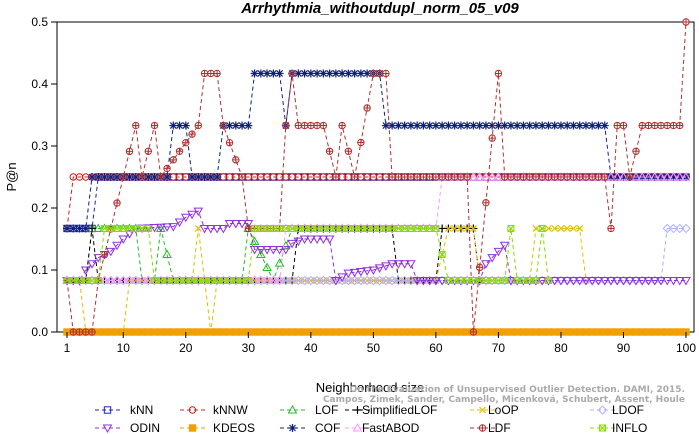 The height and width of the screenshot is (434, 699). Describe the element at coordinates (490, 427) in the screenshot. I see `legend-item-ldf: LDF` at that location.